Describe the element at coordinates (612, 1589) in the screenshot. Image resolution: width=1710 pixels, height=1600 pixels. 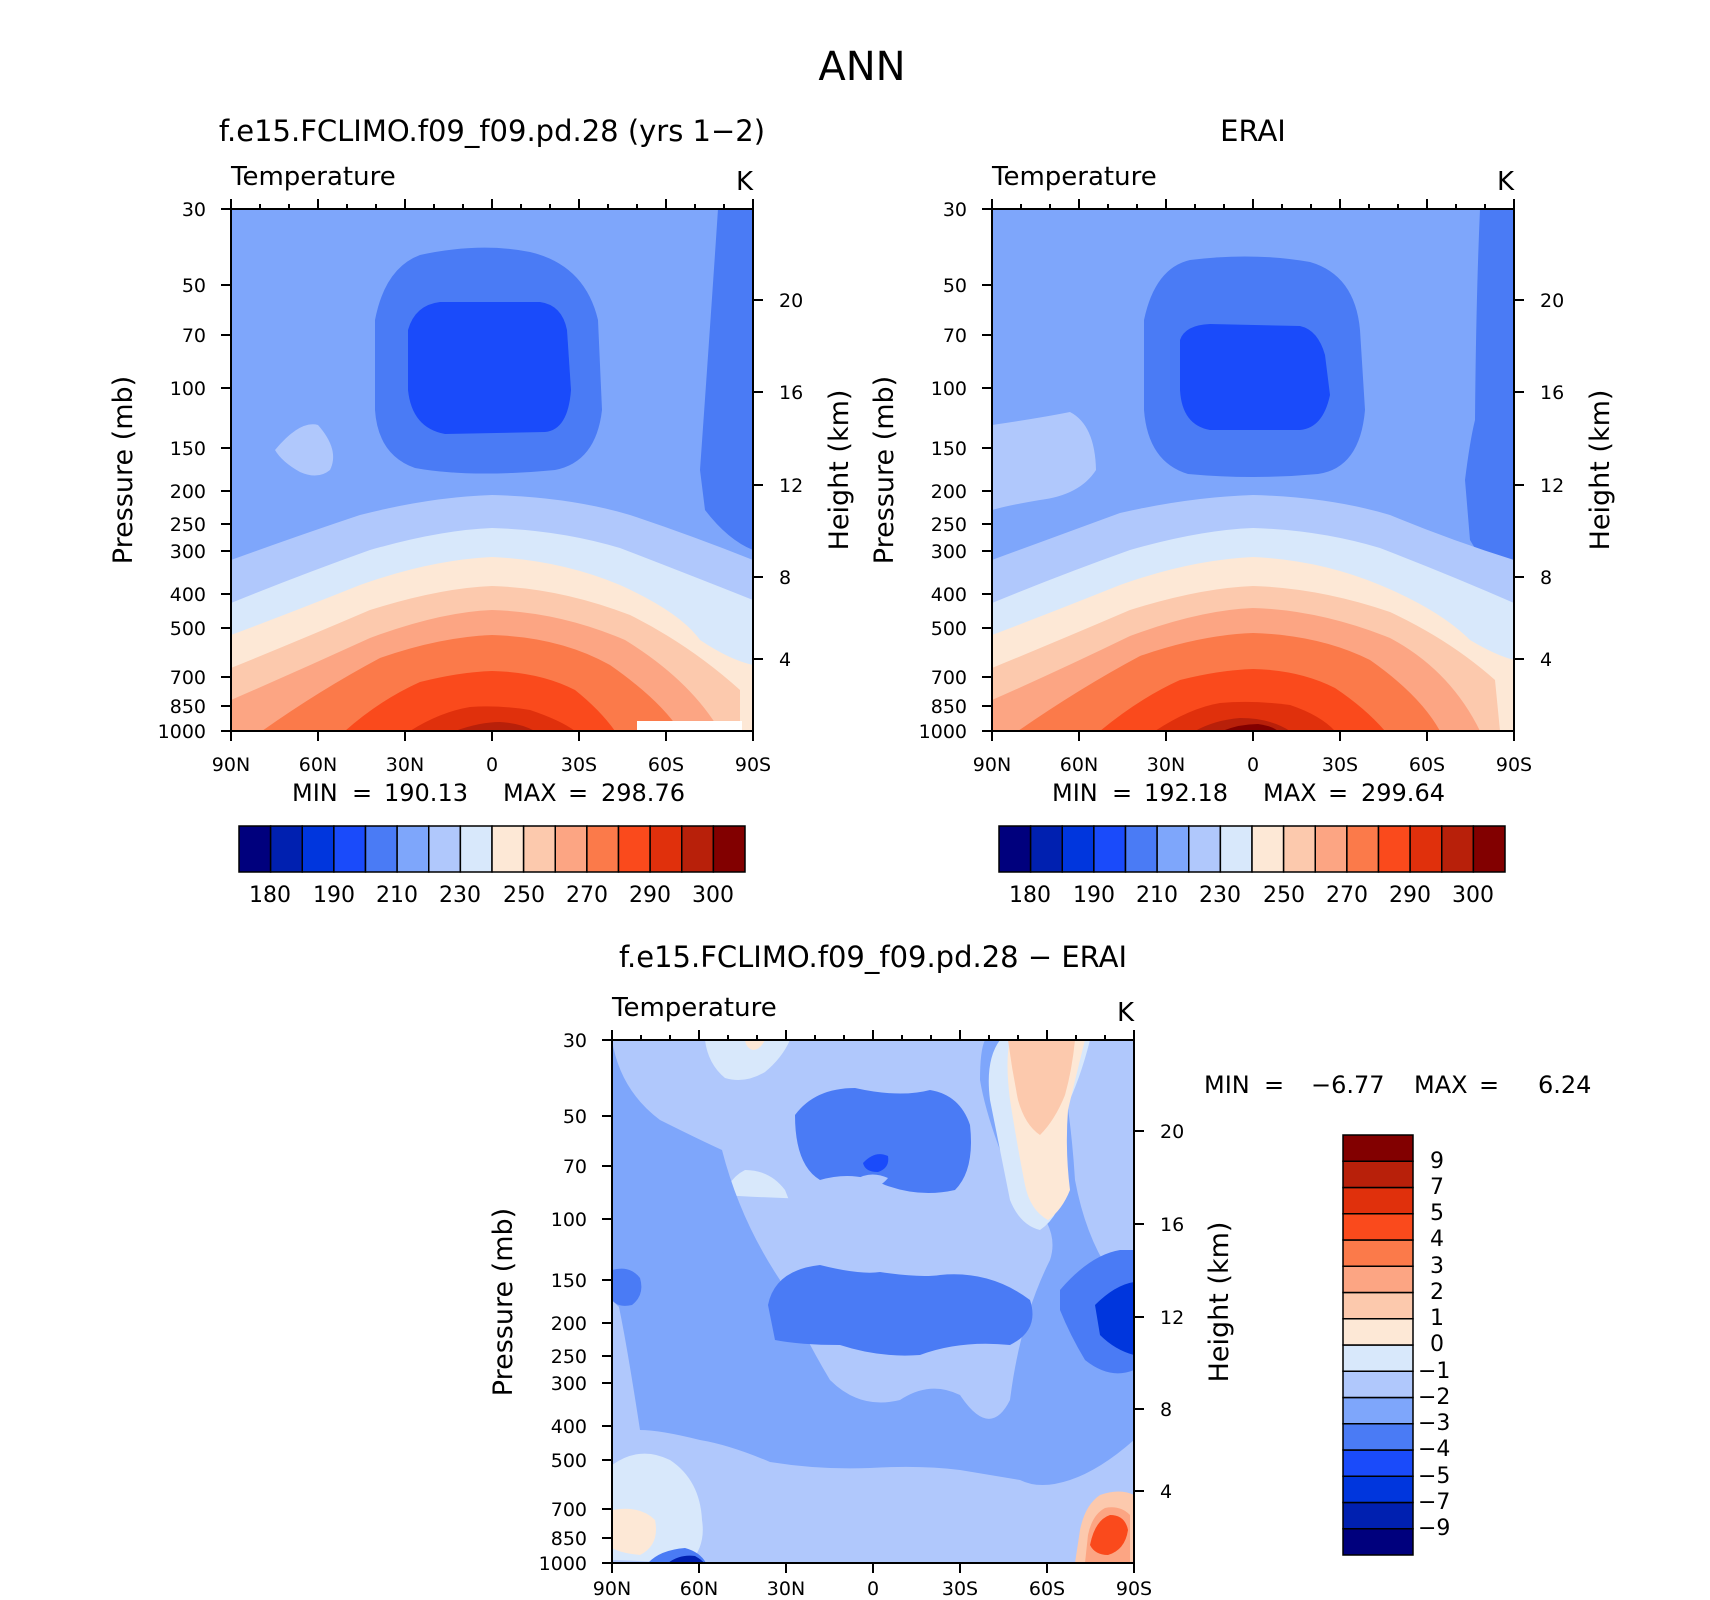
I see `x-tick-label: 90N` at that location.